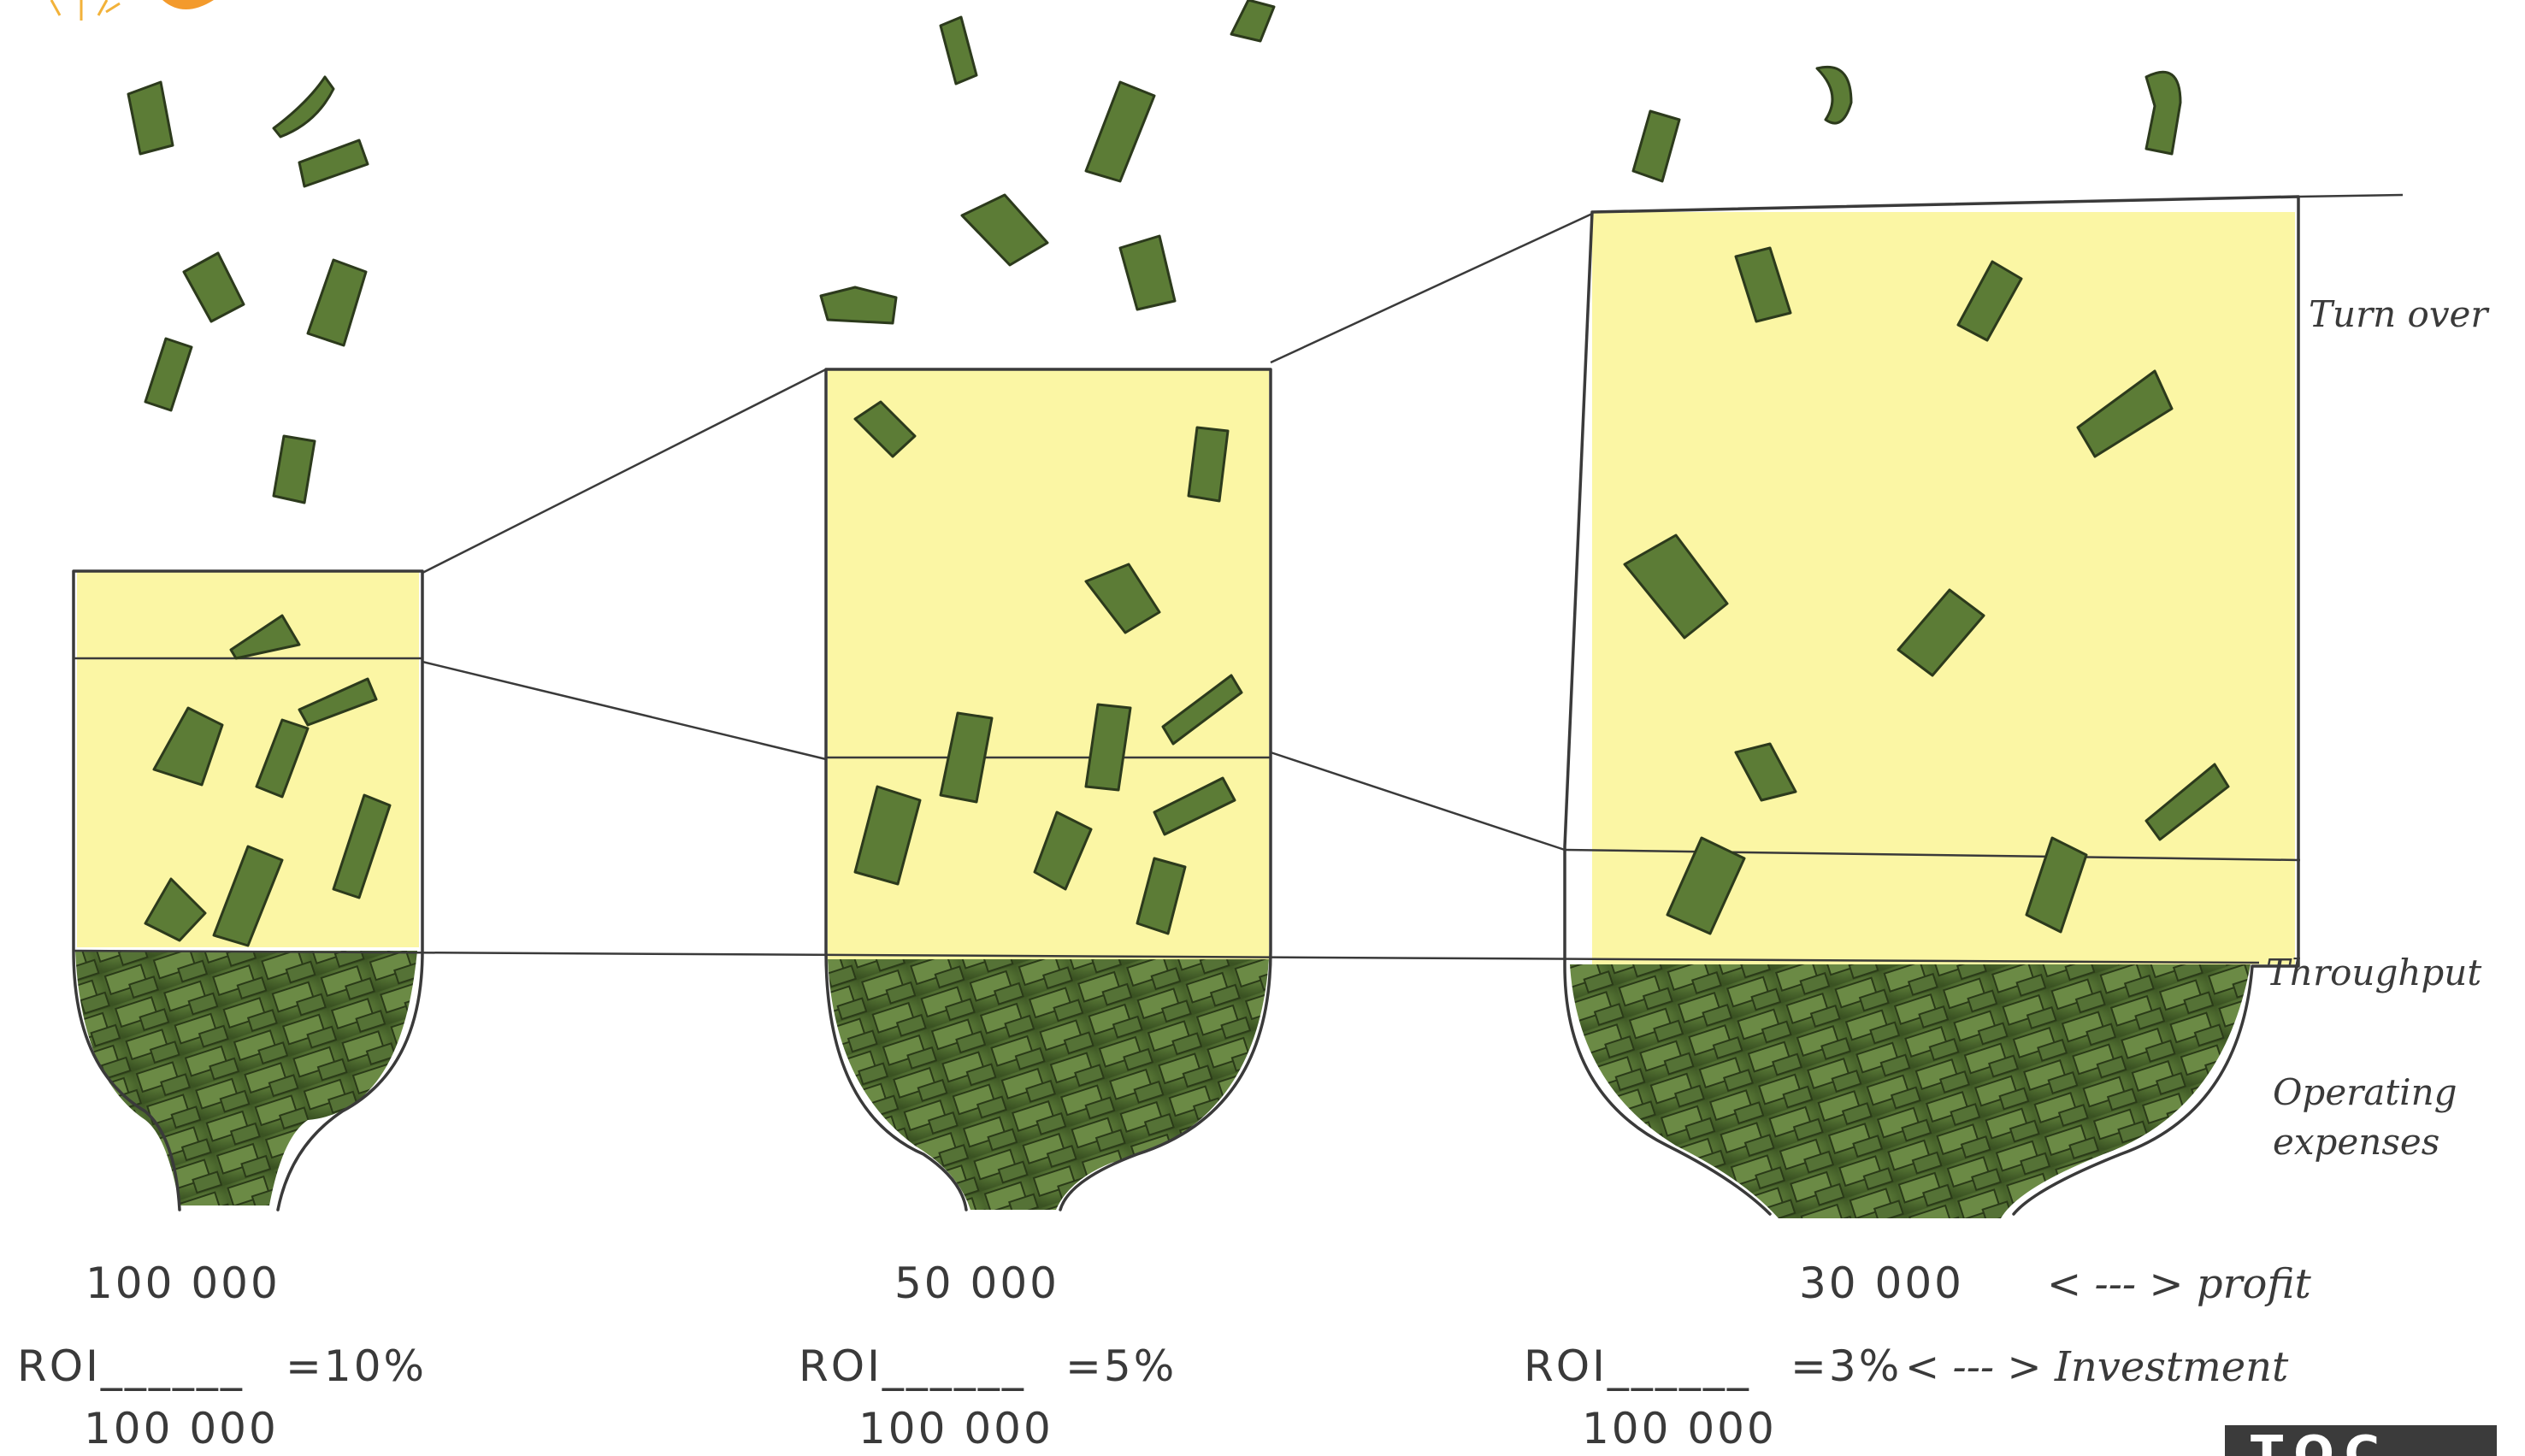 The image size is (2525, 1456). What do you see at coordinates (1166, 956) in the screenshot?
I see `throughput-line` at bounding box center [1166, 956].